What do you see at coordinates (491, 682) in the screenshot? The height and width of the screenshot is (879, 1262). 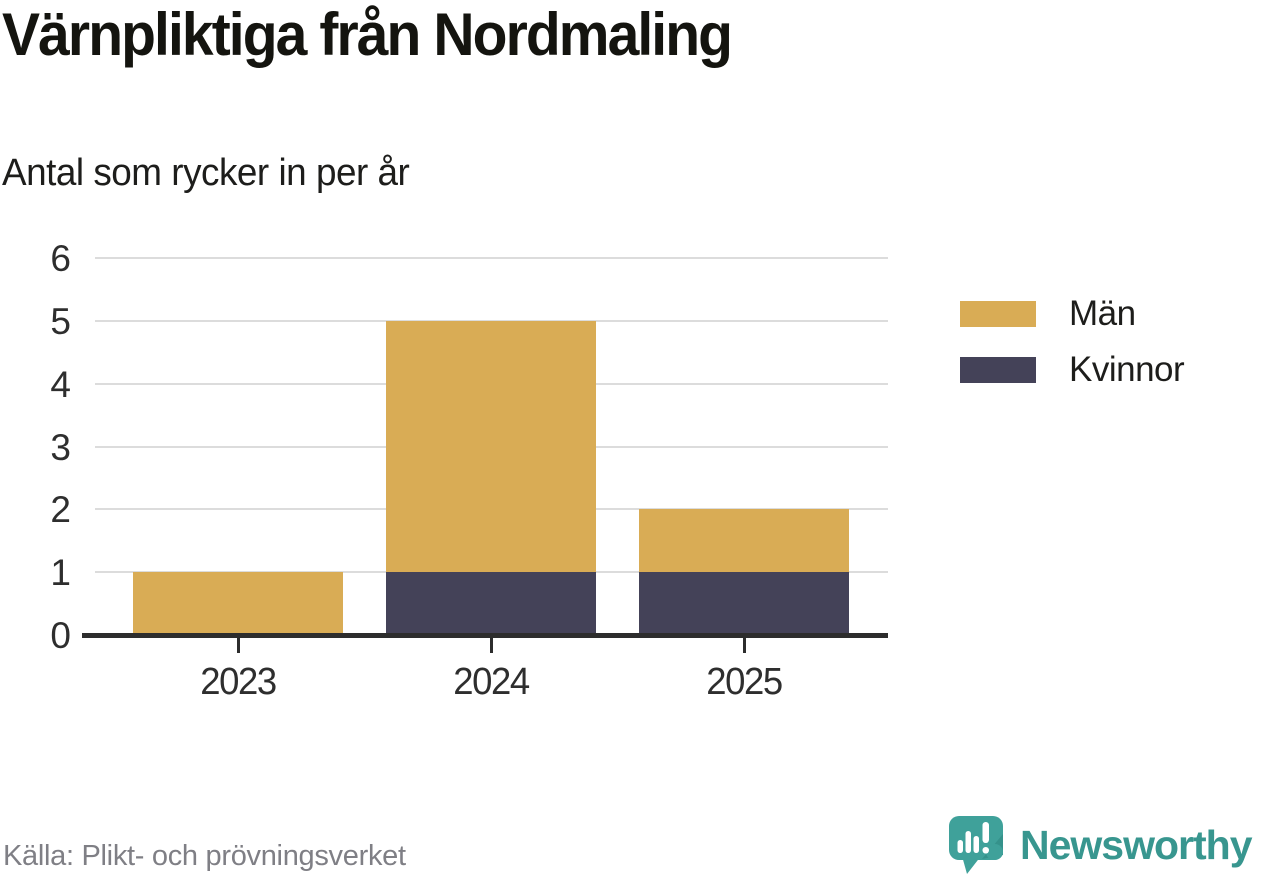 I see `x-axis-label-2024: 2024` at bounding box center [491, 682].